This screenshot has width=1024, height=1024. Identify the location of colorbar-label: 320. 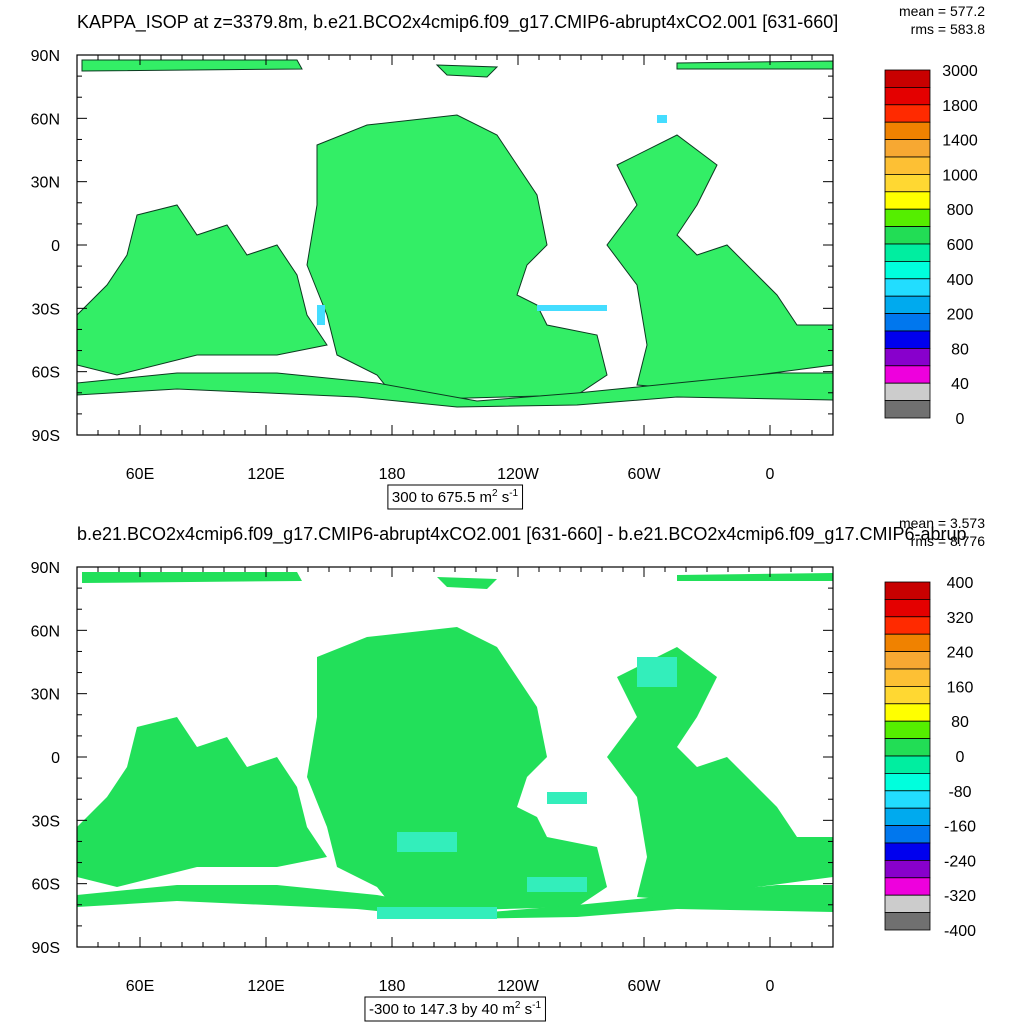
(960, 618).